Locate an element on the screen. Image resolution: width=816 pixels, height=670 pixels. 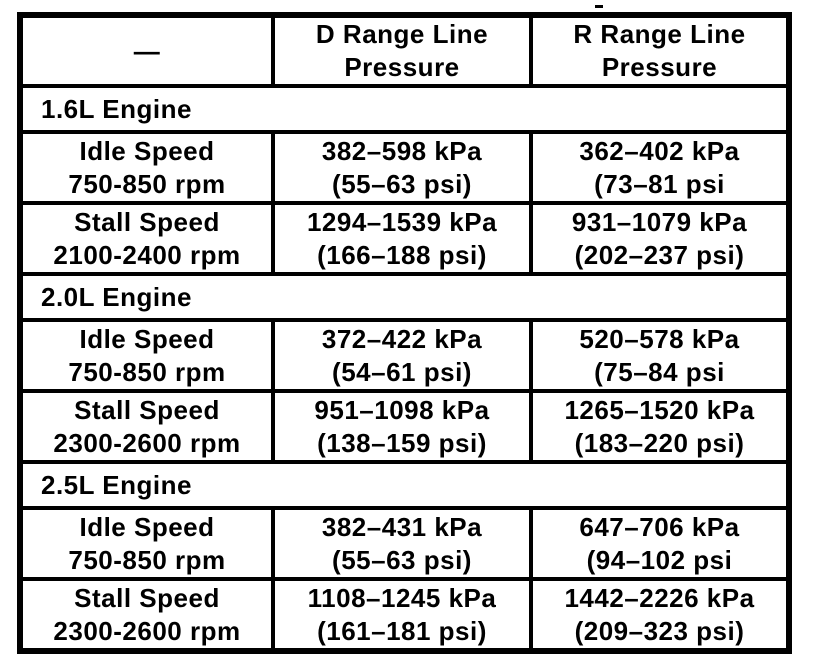
r-range-value: 931–1079 kPa (202–237 psi) is located at coordinates (660, 238).